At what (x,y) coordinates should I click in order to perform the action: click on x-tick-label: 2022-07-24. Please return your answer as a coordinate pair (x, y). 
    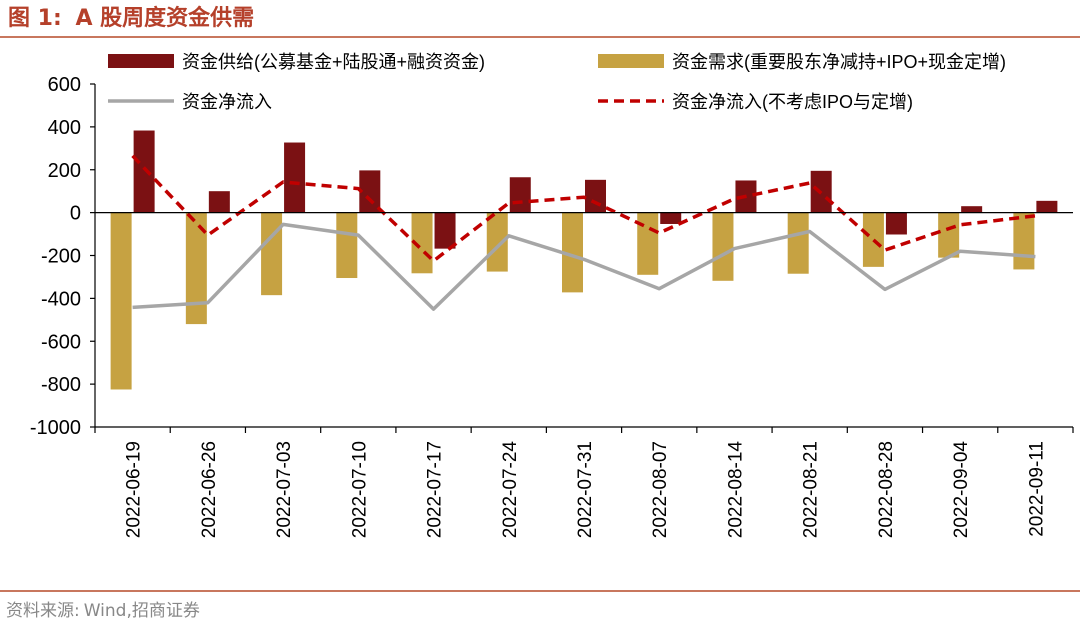
    Looking at the image, I should click on (510, 490).